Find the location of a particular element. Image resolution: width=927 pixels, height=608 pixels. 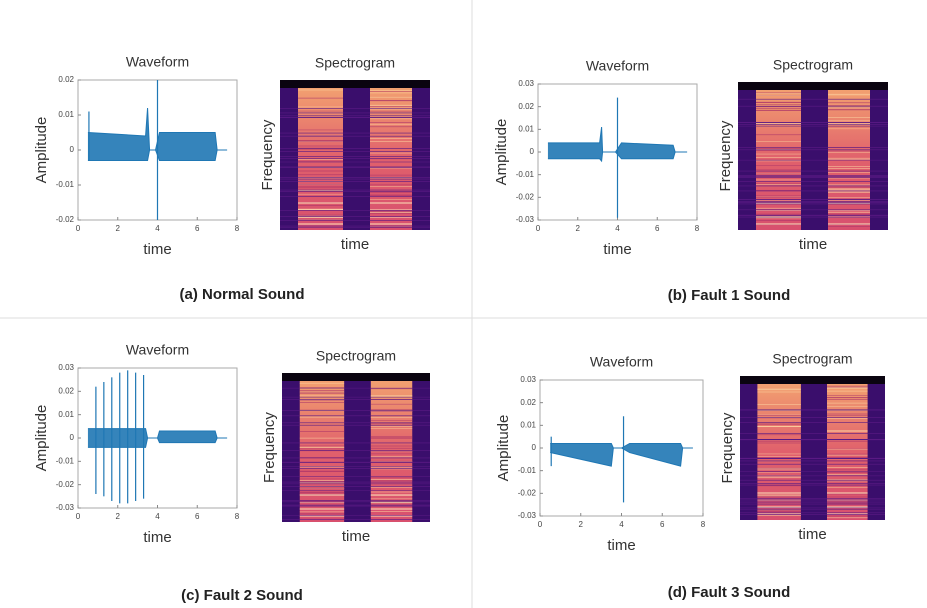

caption: (c) Fault 2 Sound is located at coordinates (242, 595).